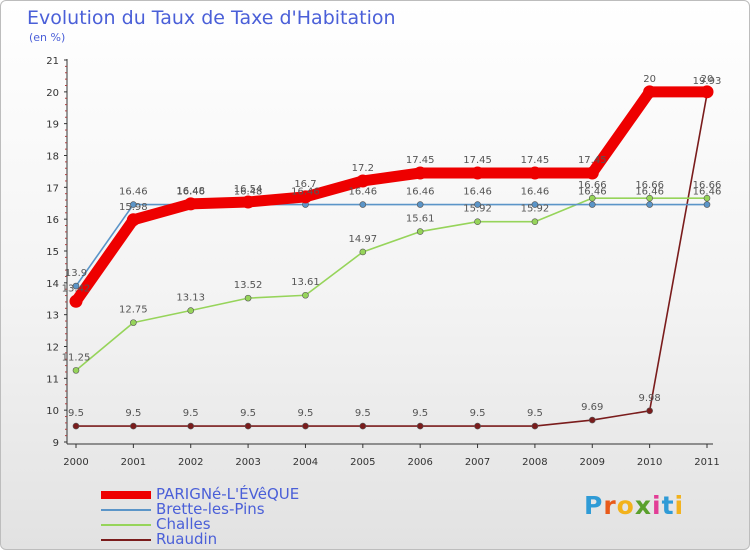 The image size is (750, 550). I want to click on data-label: 17.2, so click(363, 168).